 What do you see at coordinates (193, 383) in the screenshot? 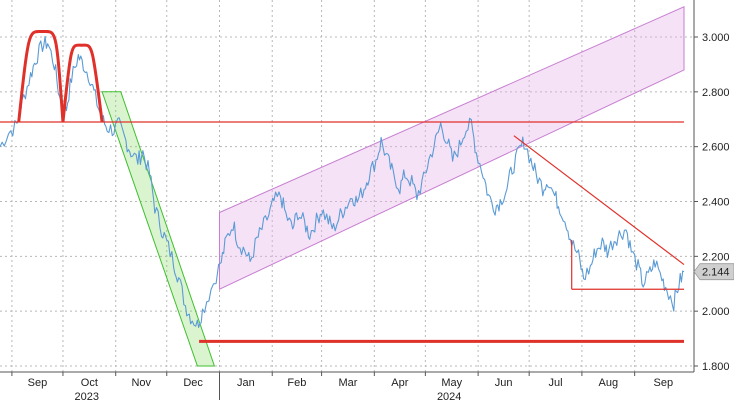
I see `x-tick-label: Dec` at bounding box center [193, 383].